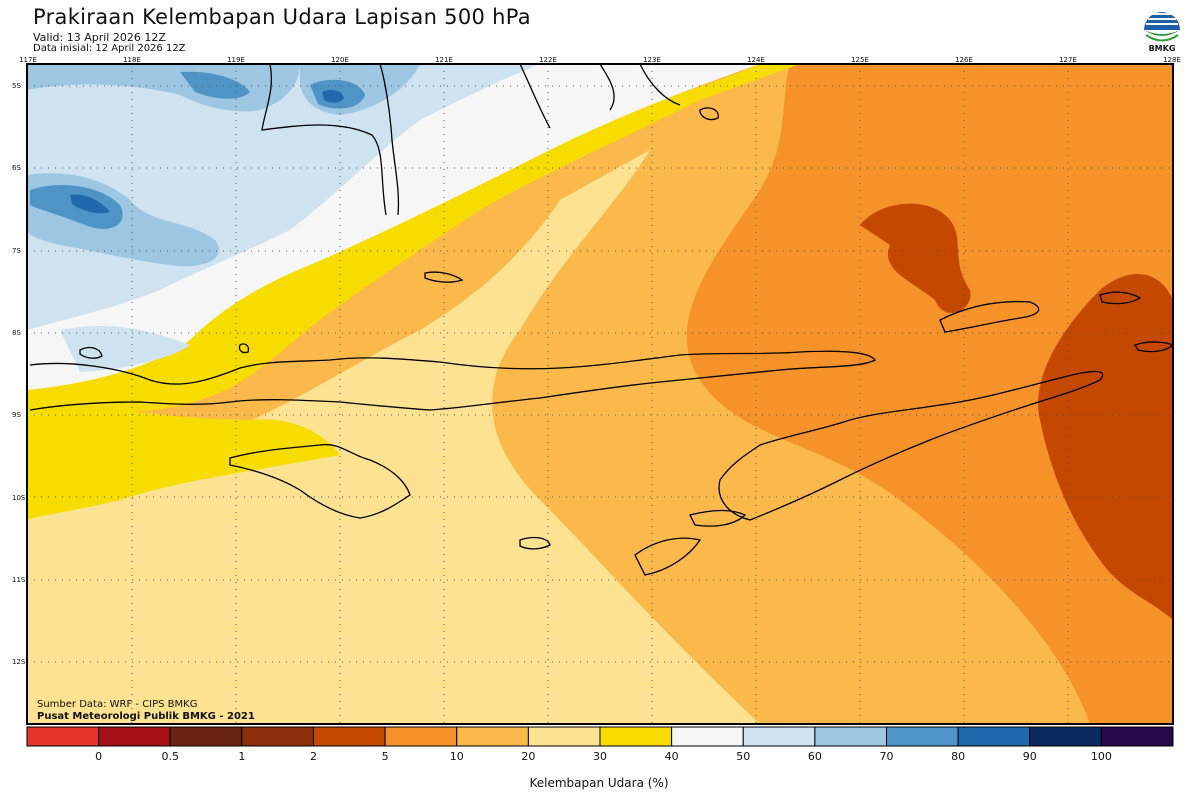 The image size is (1200, 800). What do you see at coordinates (444, 60) in the screenshot?
I see `longitude-label: 121E` at bounding box center [444, 60].